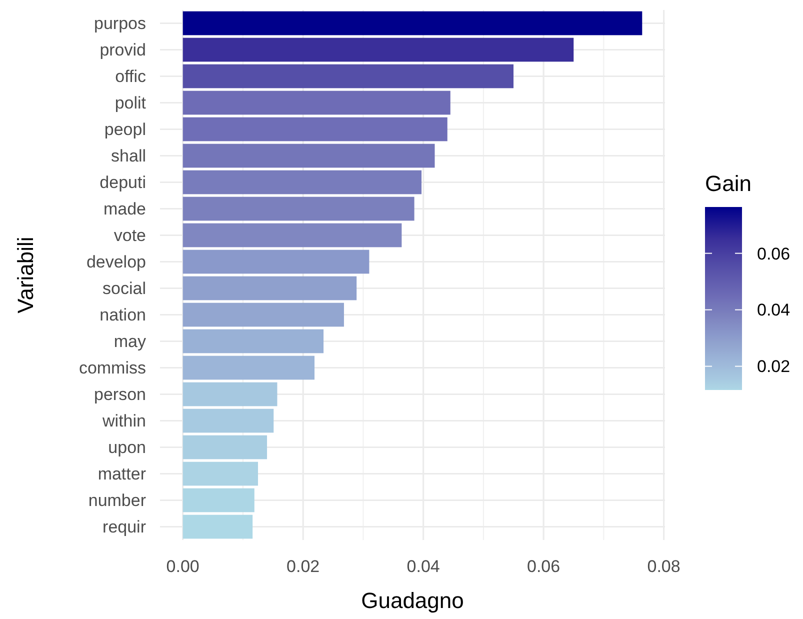 The image size is (803, 619). What do you see at coordinates (773, 254) in the screenshot?
I see `color-bar-label: 0.06` at bounding box center [773, 254].